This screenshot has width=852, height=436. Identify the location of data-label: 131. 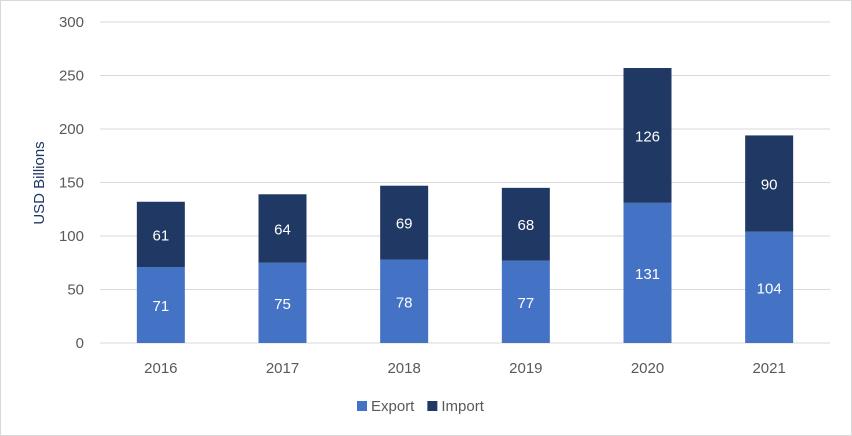
(647, 274).